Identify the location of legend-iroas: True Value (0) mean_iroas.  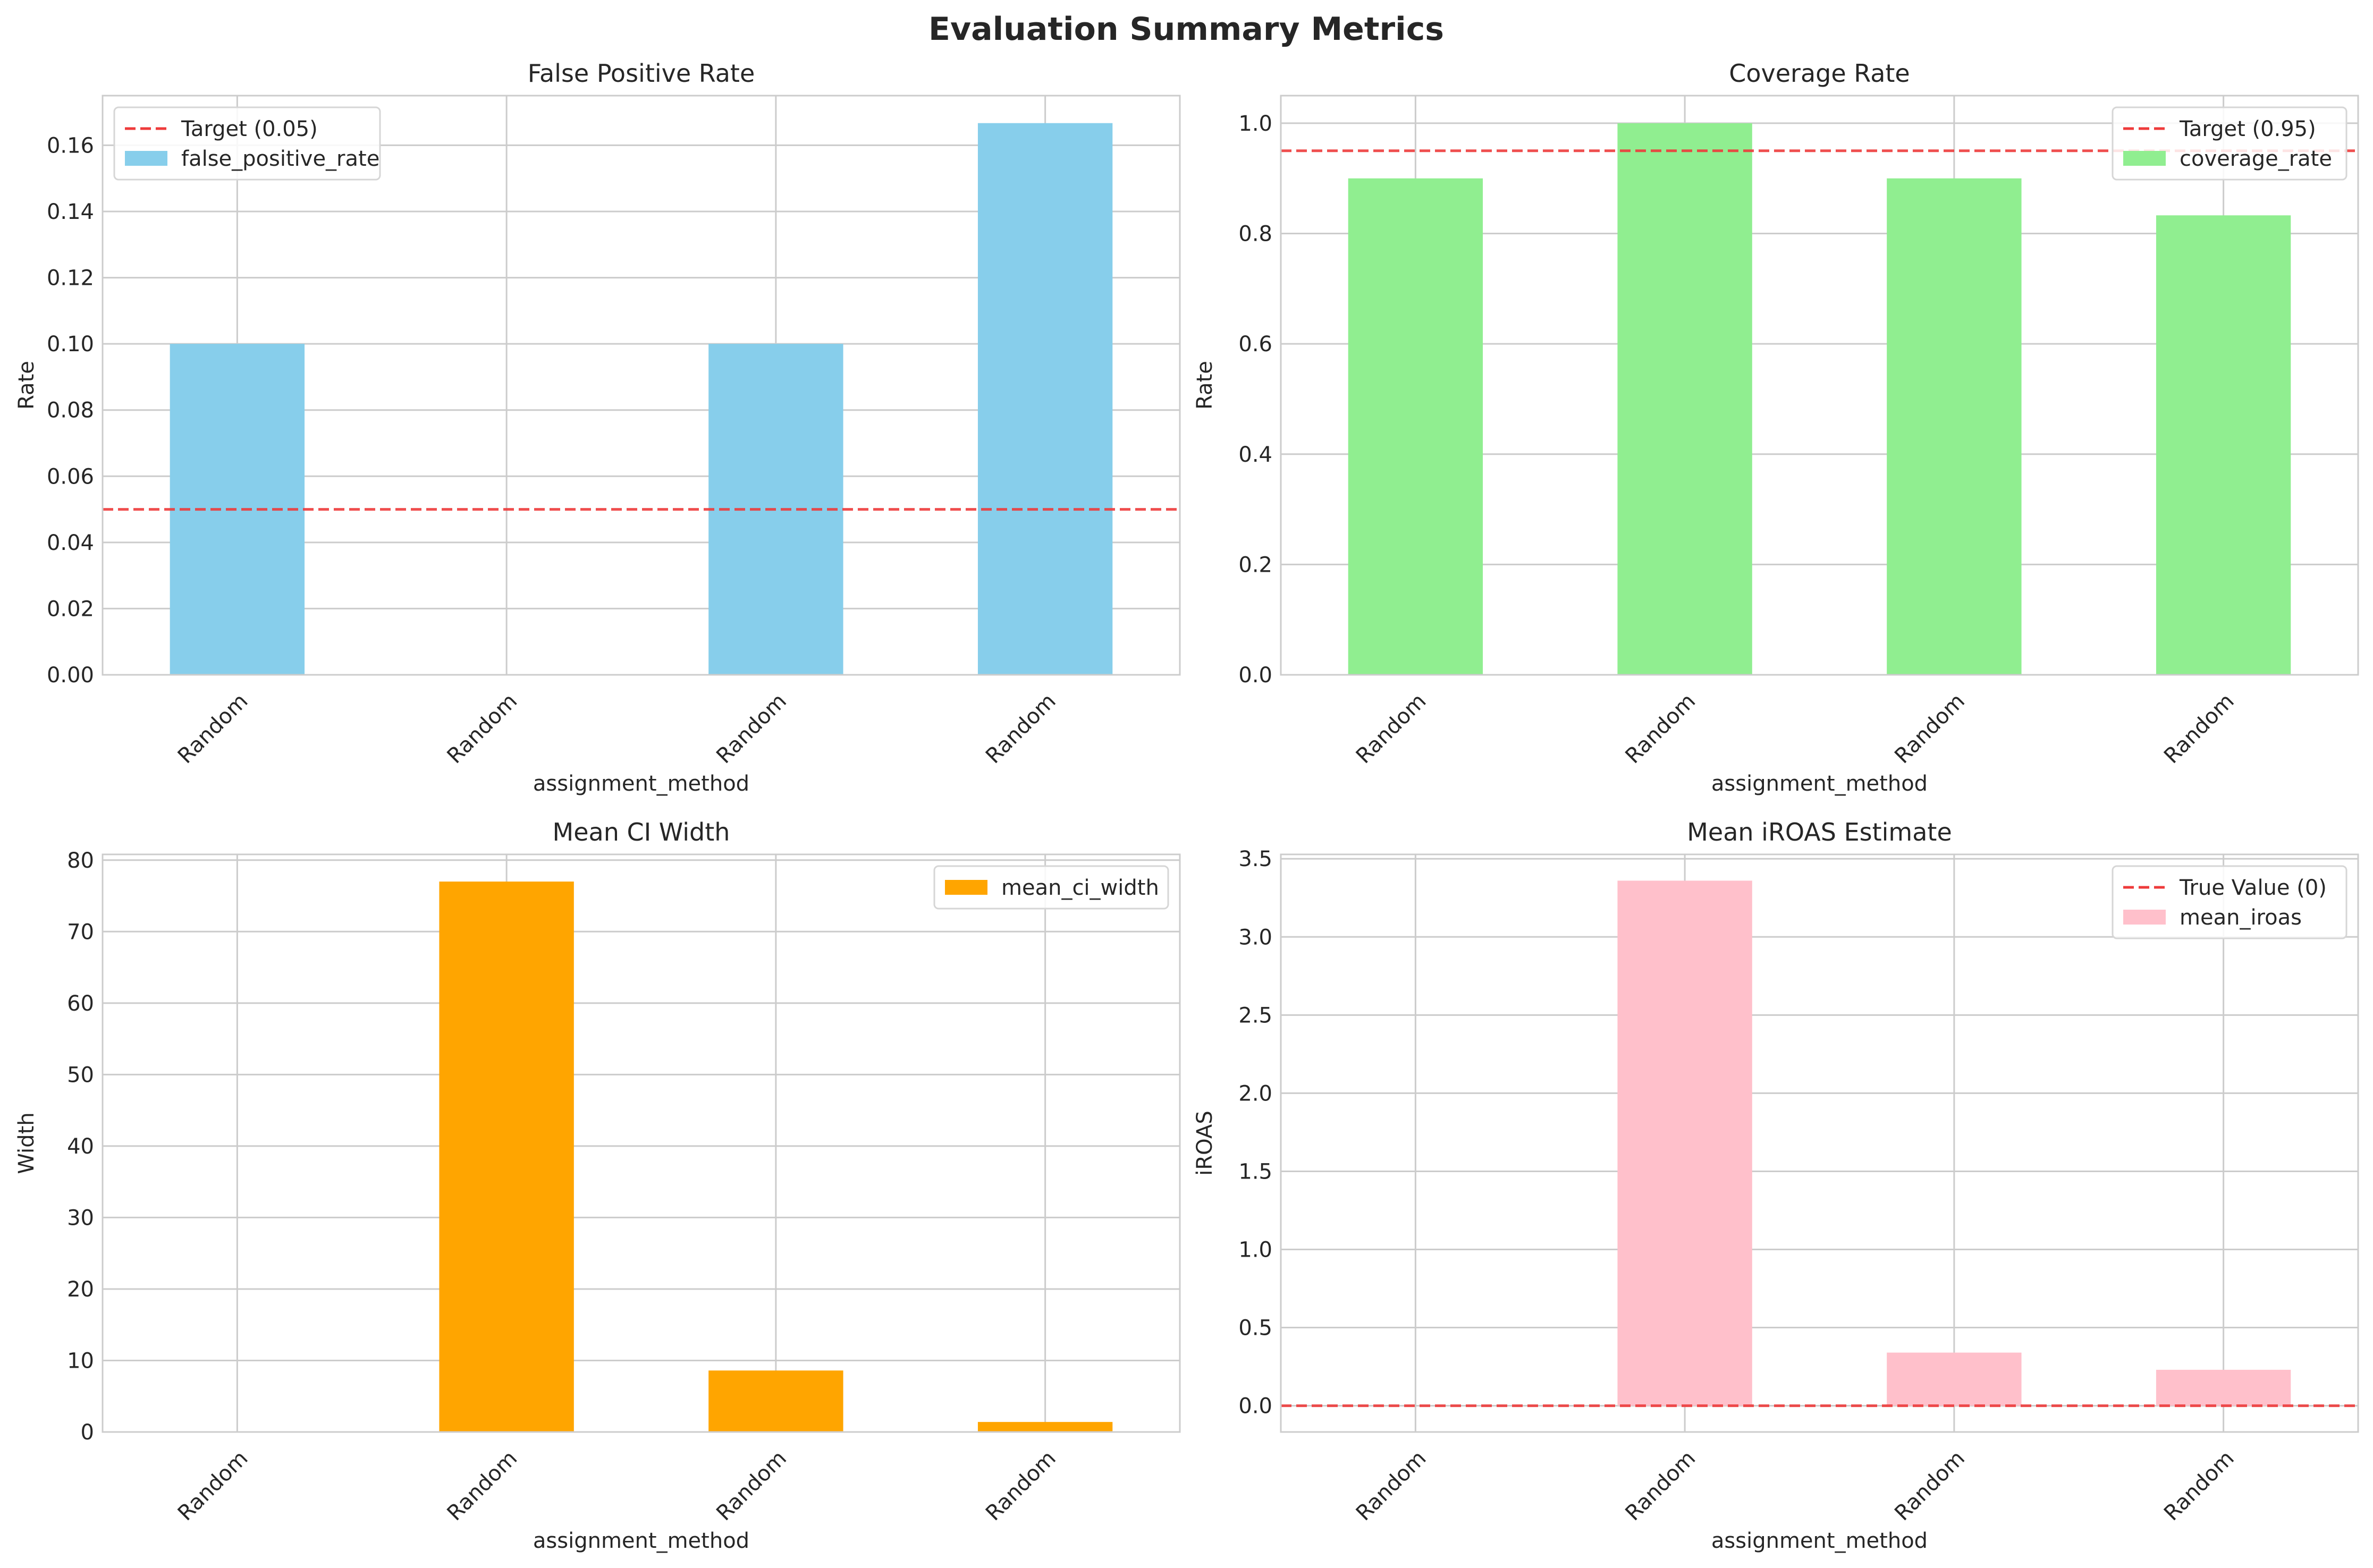
(2229, 902).